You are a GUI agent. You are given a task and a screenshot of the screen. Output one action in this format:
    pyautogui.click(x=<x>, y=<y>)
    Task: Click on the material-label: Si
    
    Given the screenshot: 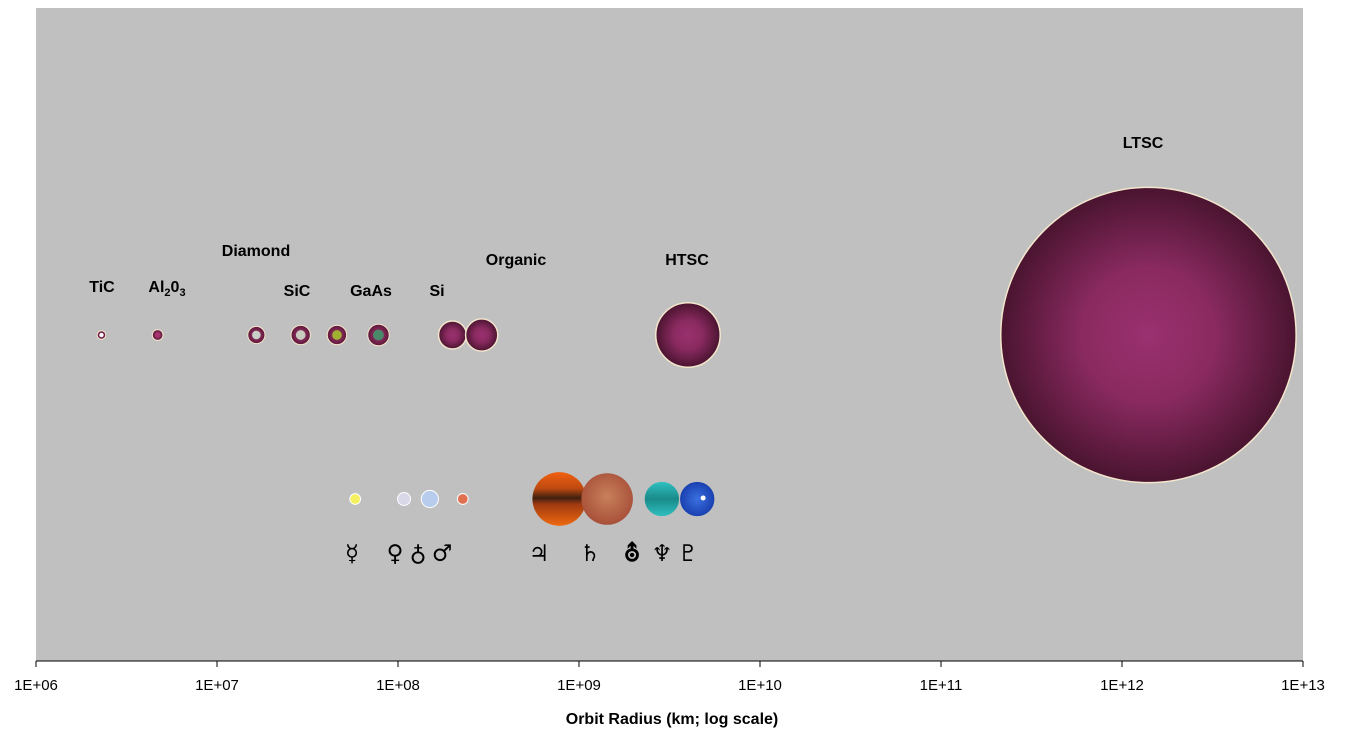 What is the action you would take?
    pyautogui.click(x=436, y=291)
    